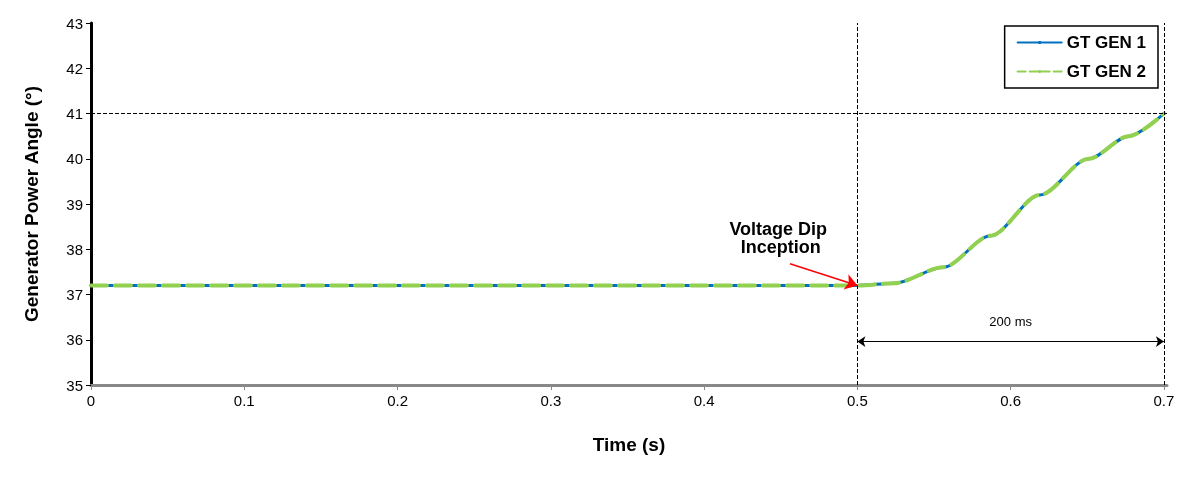 This screenshot has height=479, width=1194. Describe the element at coordinates (629, 444) in the screenshot. I see `x-axis-title: Time (s)` at that location.